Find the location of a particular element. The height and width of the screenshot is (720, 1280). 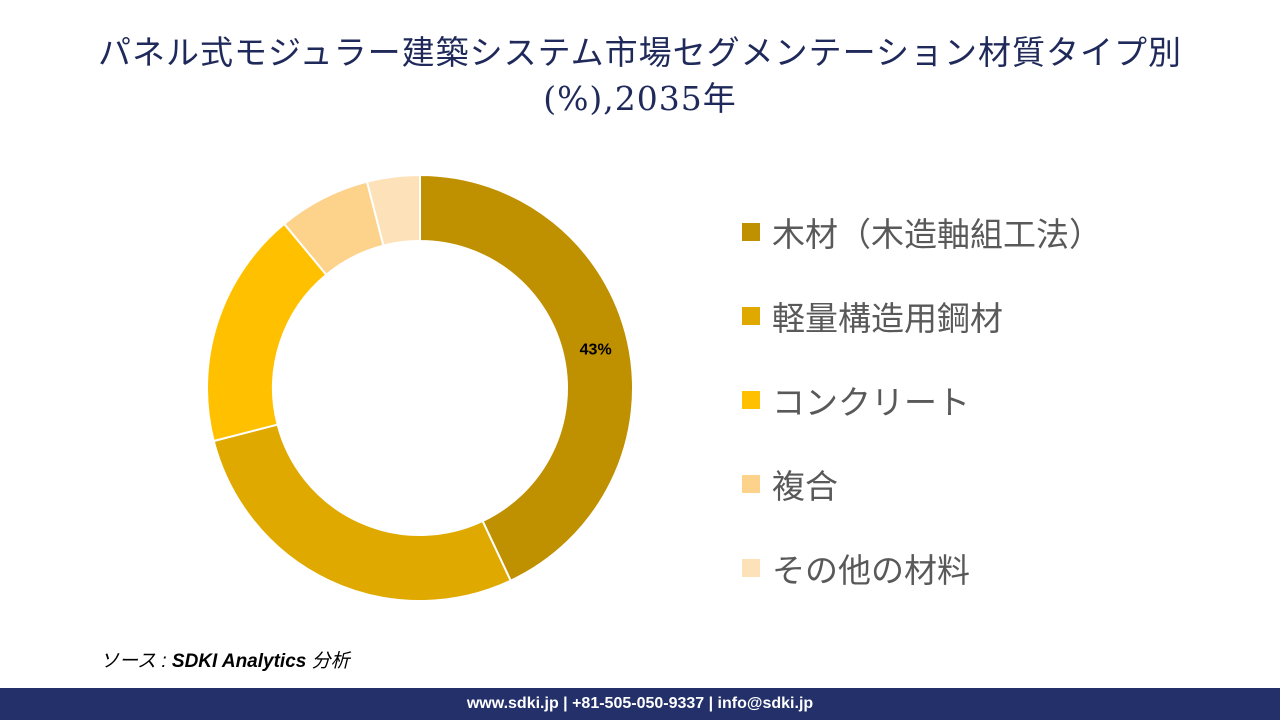

legend-item-4: 複合 is located at coordinates (992, 484).